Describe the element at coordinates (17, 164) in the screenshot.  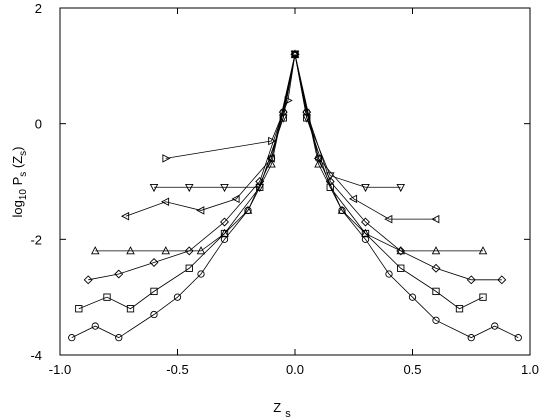
I see `y-label-part: (Z` at that location.